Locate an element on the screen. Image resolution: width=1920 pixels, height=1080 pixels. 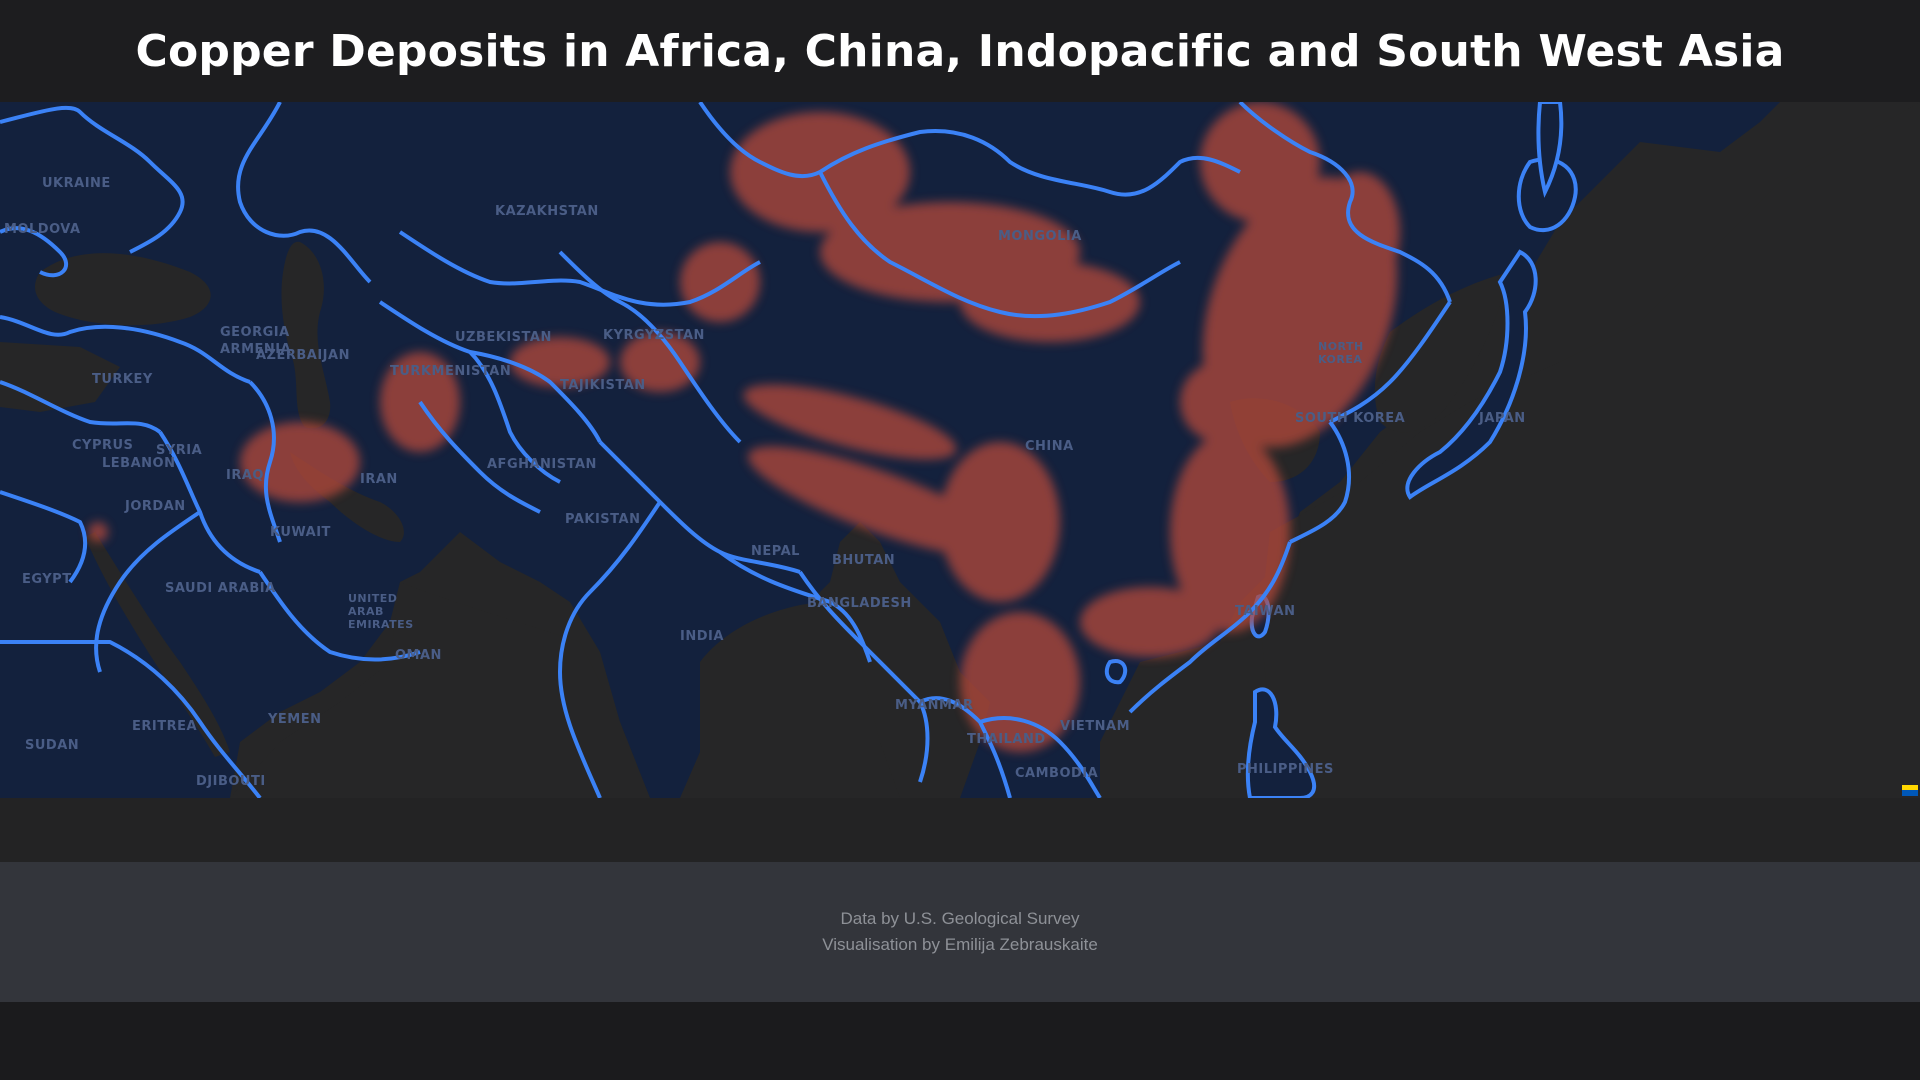
red-sea is located at coordinates (157, 644).